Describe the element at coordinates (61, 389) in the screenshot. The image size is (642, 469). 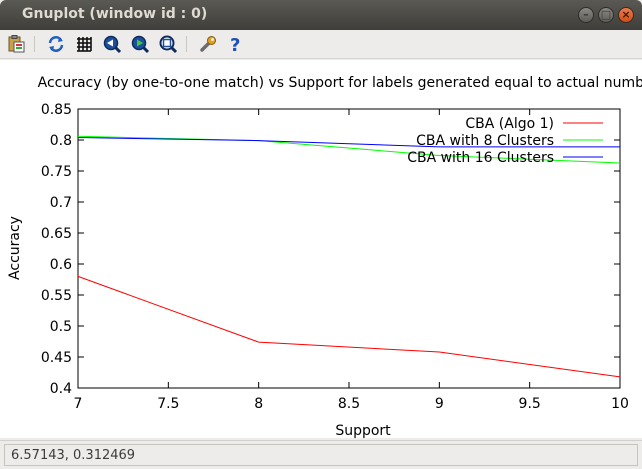
I see `y-tick-label: 0.4` at that location.